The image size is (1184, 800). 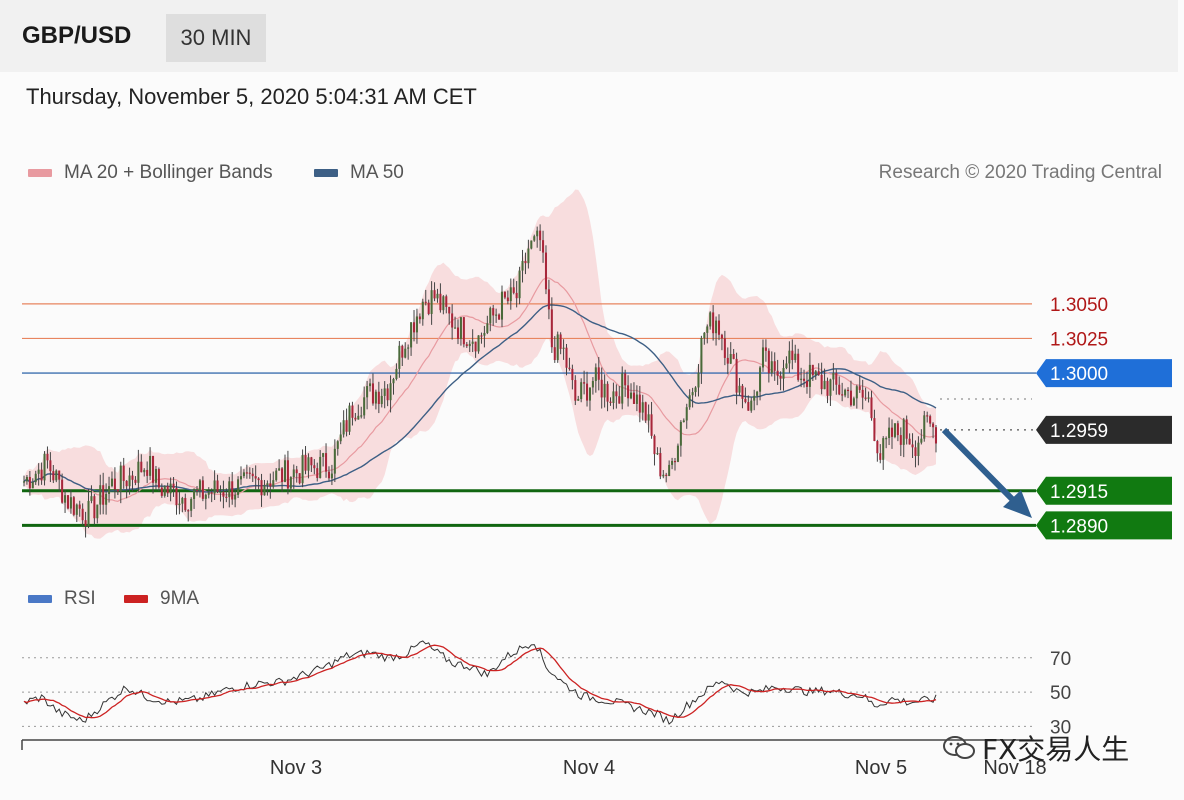 I want to click on rsi-level-label: 70, so click(x=1060, y=659).